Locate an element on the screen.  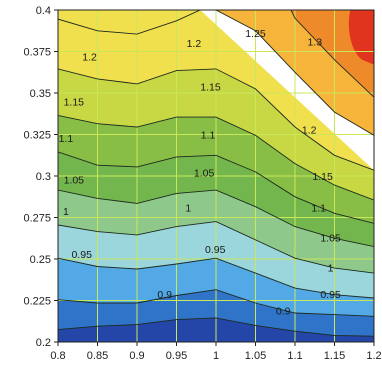
y-tick-label-2: 0.25 is located at coordinates (40, 260).